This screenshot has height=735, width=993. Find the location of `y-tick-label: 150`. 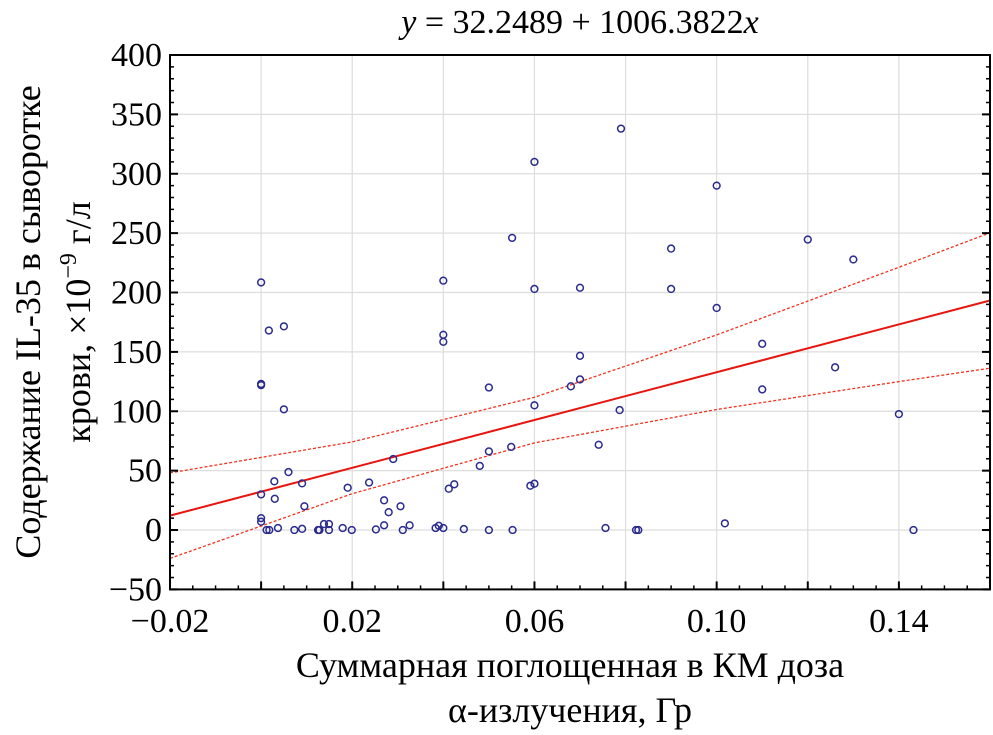

y-tick-label: 150 is located at coordinates (136, 352).